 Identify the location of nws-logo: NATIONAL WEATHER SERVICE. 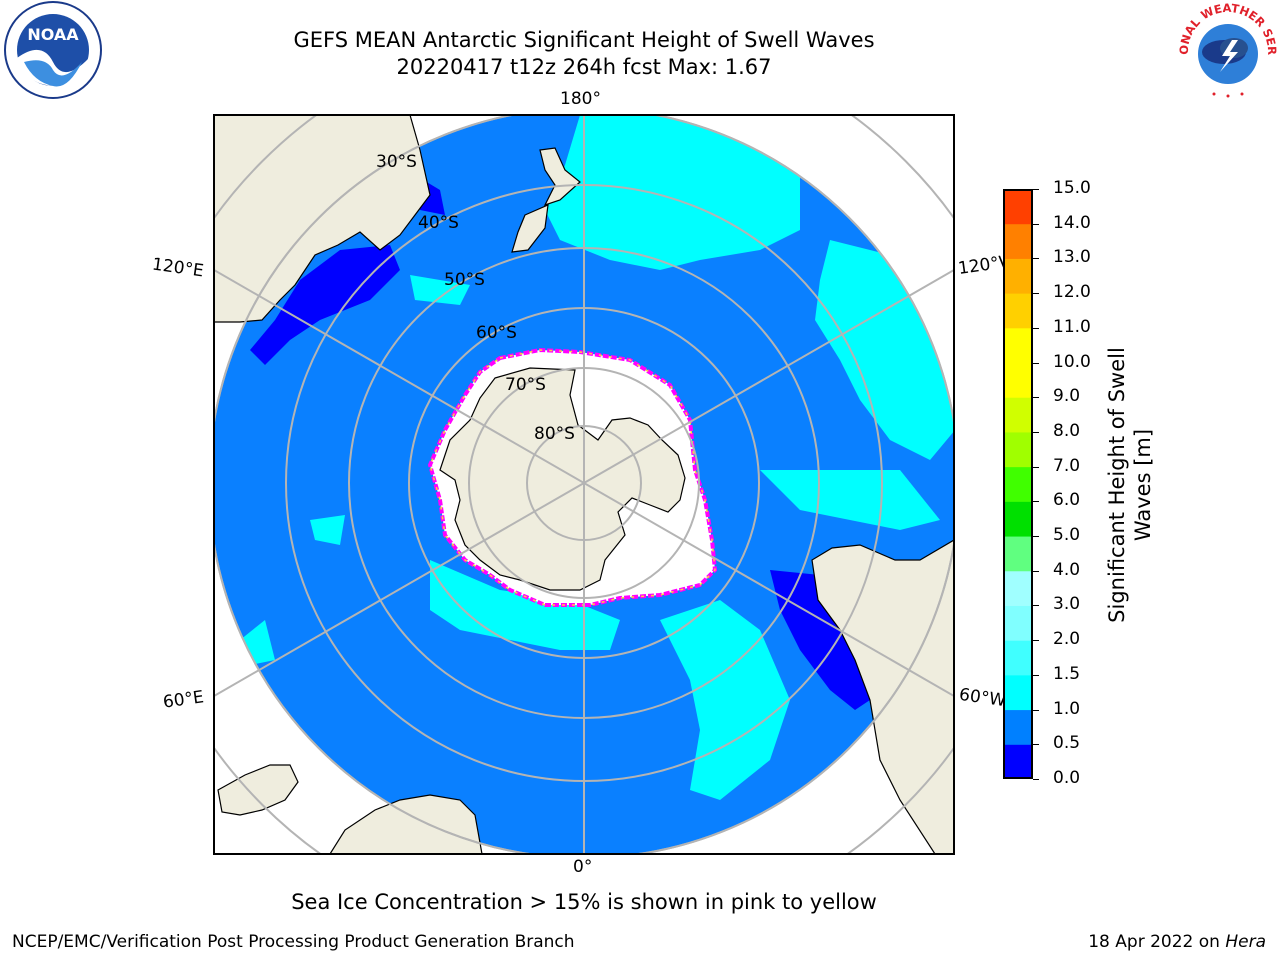
(1225, 53).